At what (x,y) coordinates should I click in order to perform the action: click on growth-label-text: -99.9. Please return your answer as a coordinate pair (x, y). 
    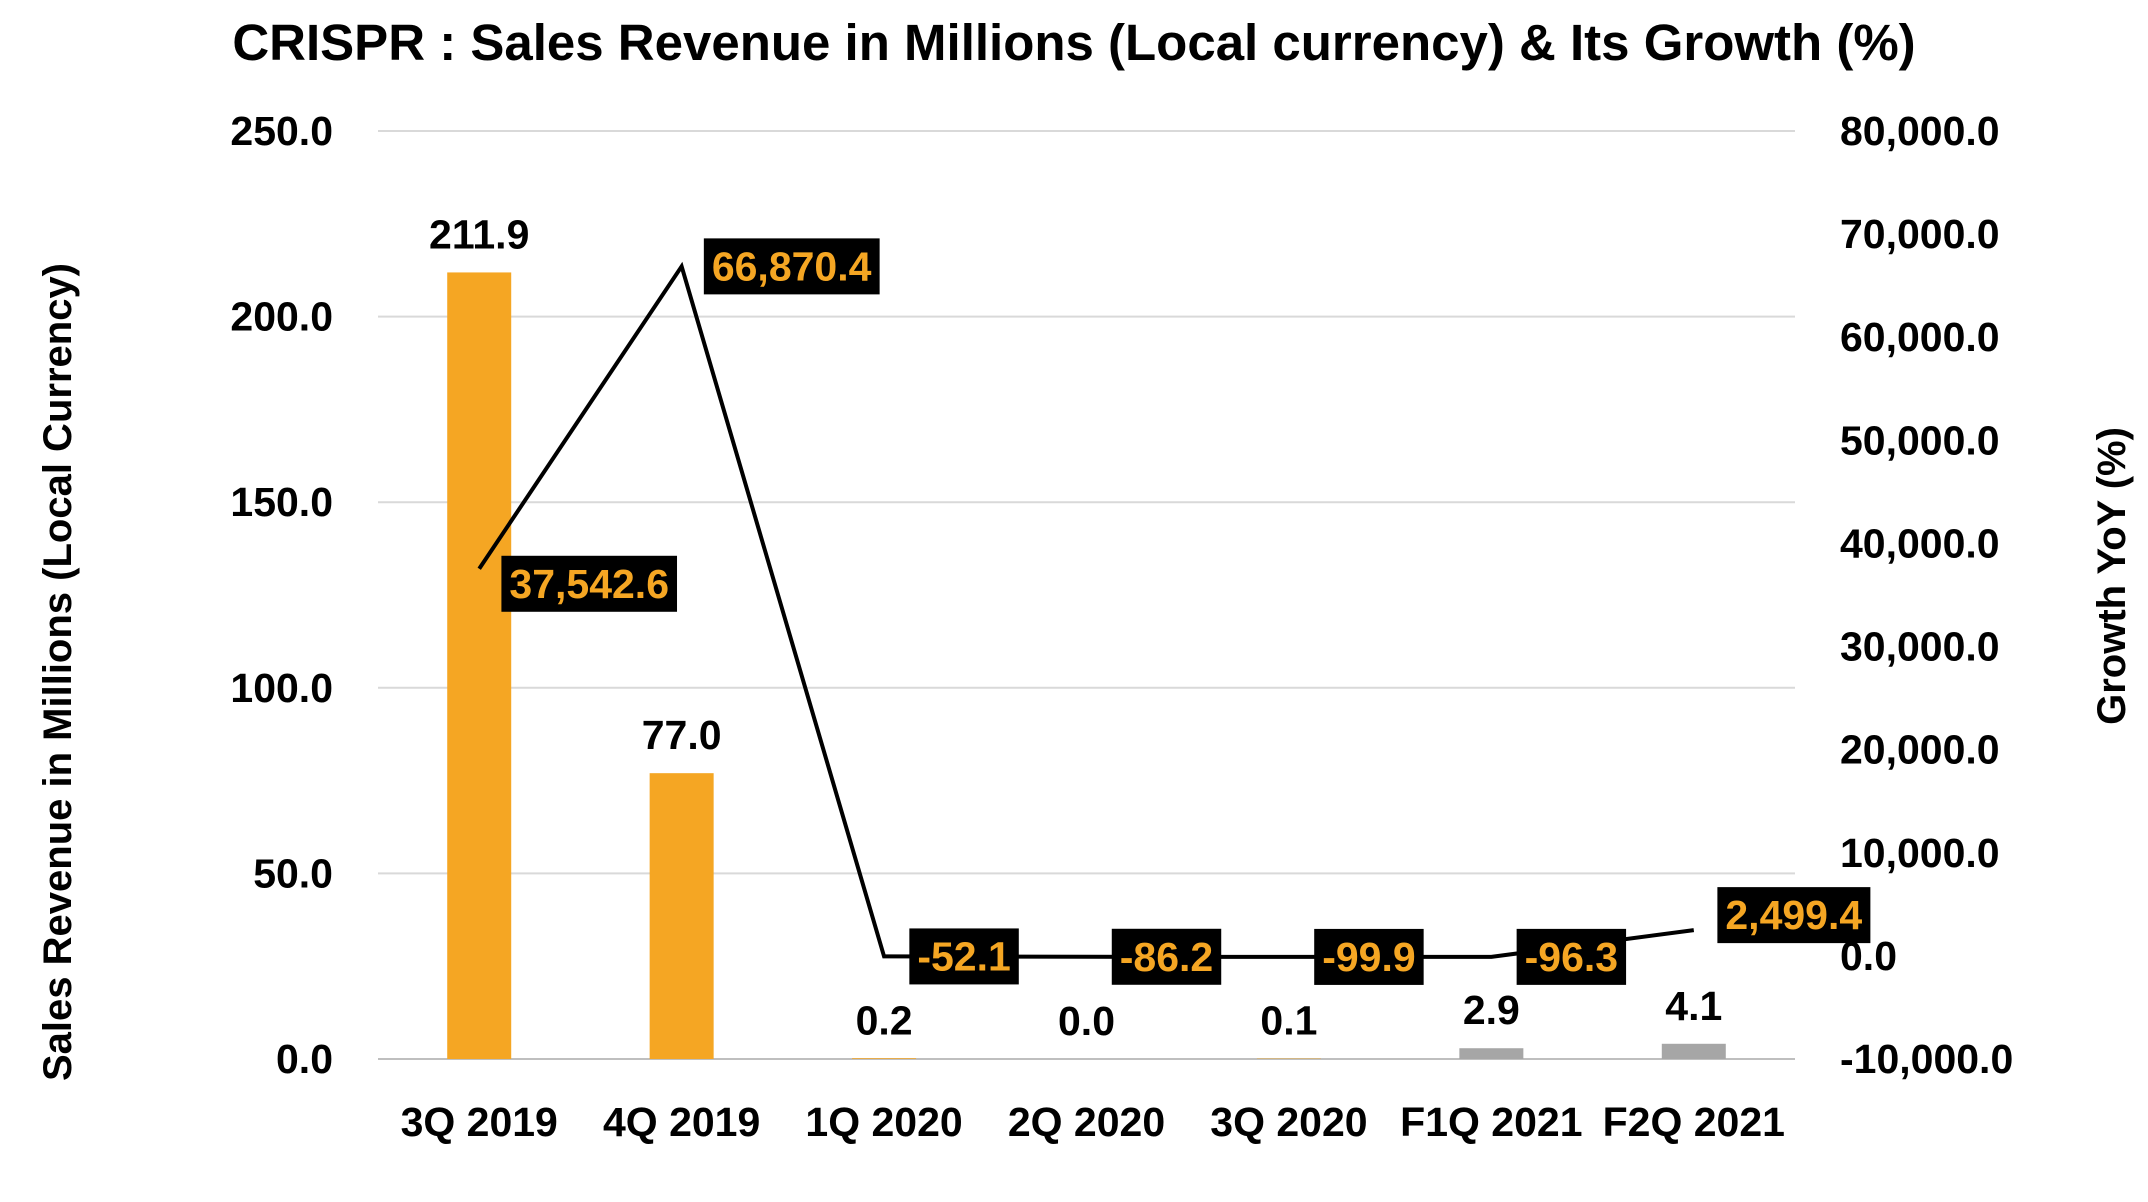
    Looking at the image, I should click on (1368, 957).